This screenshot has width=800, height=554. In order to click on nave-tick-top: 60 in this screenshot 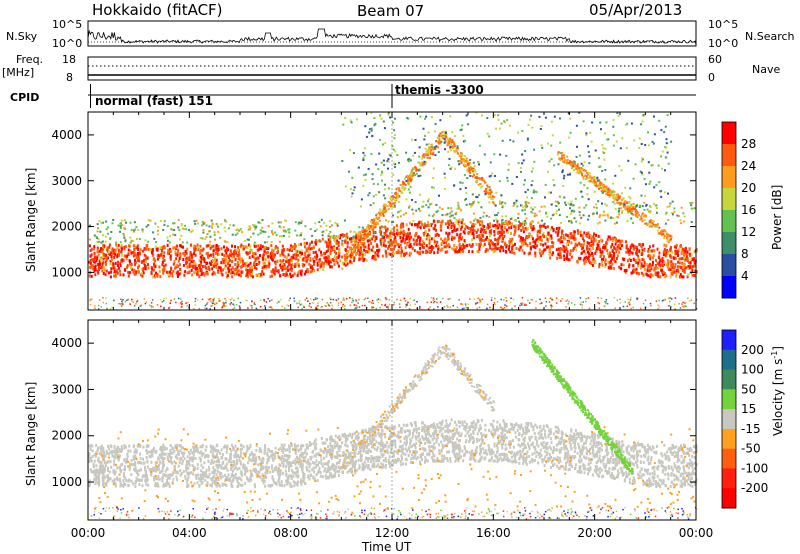, I will do `click(715, 59)`.